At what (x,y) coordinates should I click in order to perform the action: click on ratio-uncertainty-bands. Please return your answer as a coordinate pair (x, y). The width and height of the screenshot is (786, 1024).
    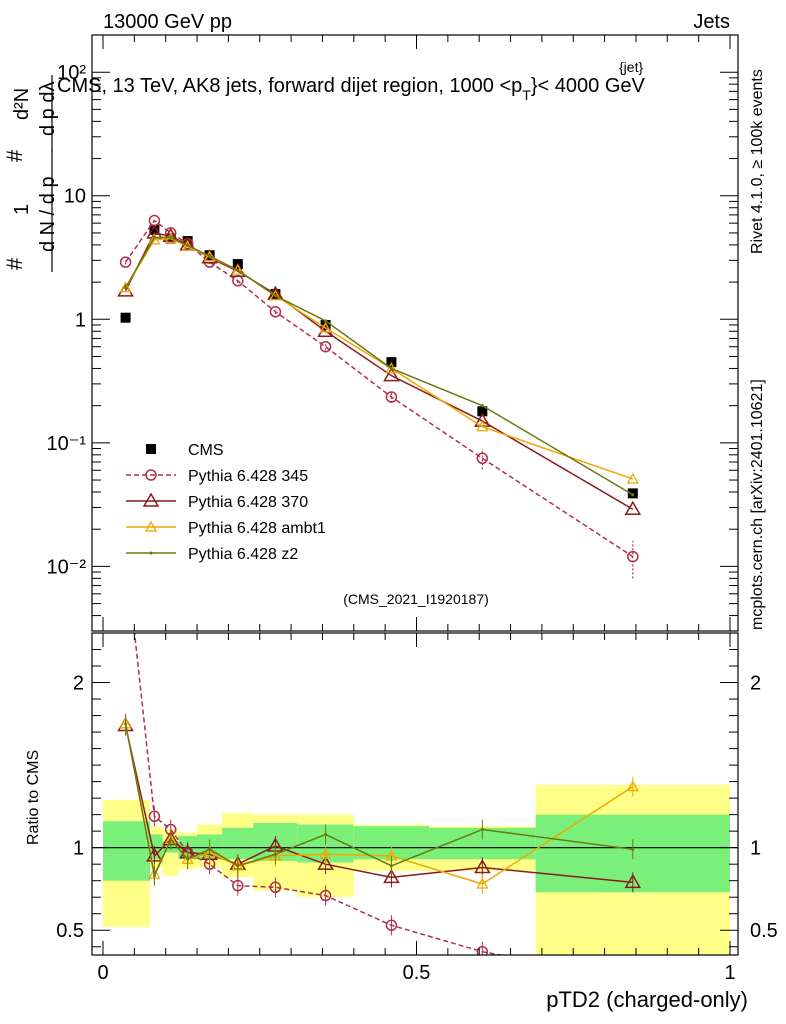
    Looking at the image, I should click on (415, 869).